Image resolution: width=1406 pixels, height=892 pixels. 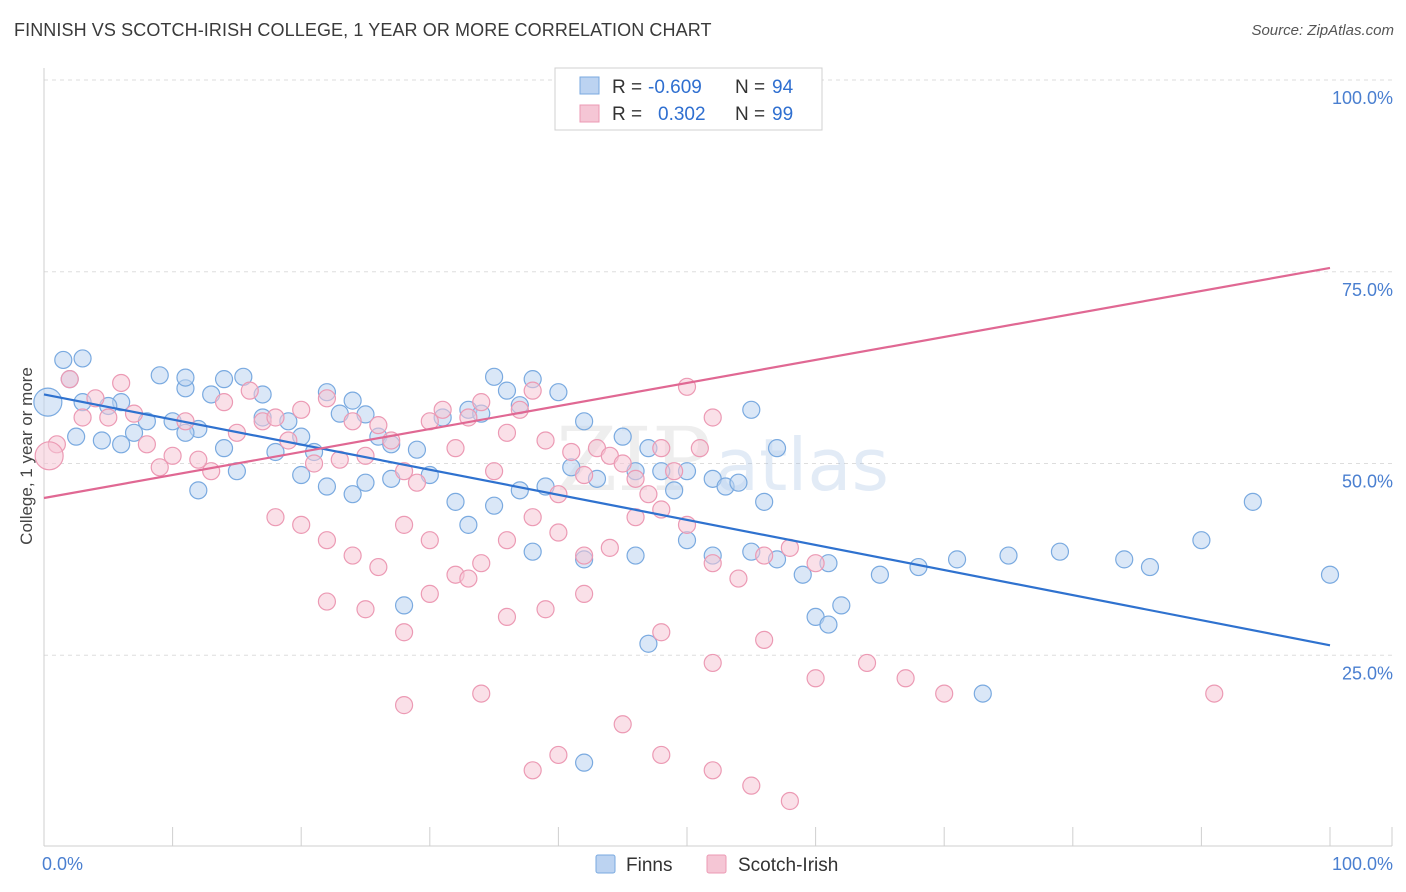 I want to click on y-tick-label: 75.0%, so click(x=1367, y=290).